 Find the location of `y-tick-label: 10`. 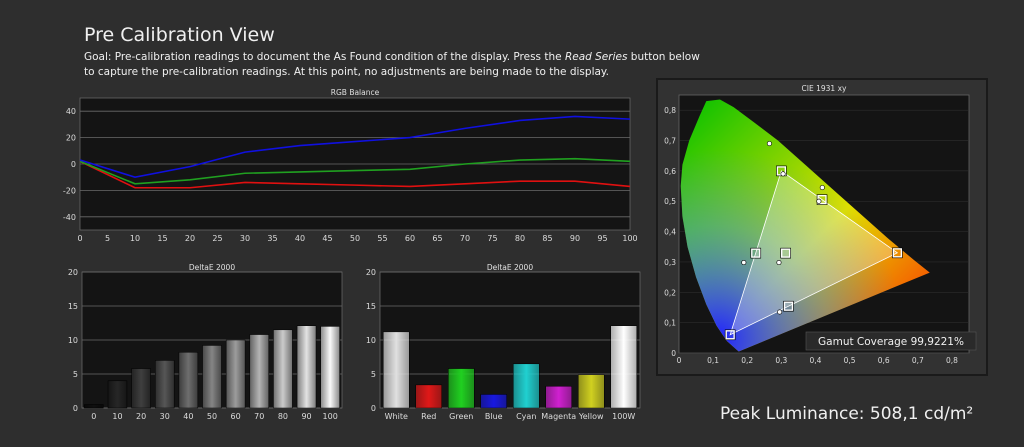

y-tick-label: 10 is located at coordinates (371, 340).